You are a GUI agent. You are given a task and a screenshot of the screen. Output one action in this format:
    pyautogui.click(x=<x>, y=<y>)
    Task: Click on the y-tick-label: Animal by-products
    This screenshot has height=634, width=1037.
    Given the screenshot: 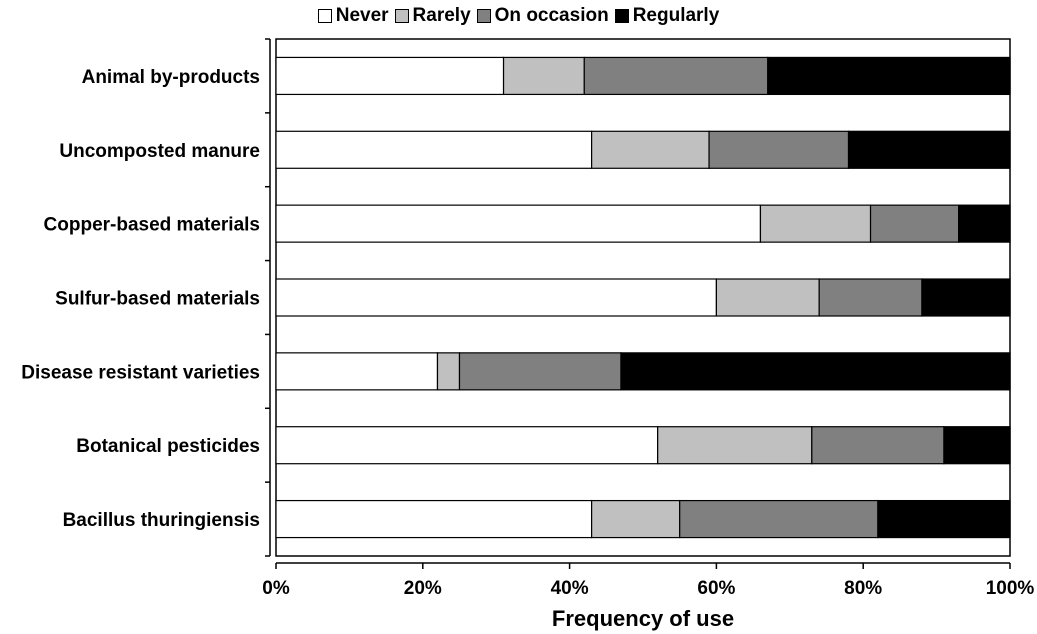 What is the action you would take?
    pyautogui.click(x=171, y=77)
    